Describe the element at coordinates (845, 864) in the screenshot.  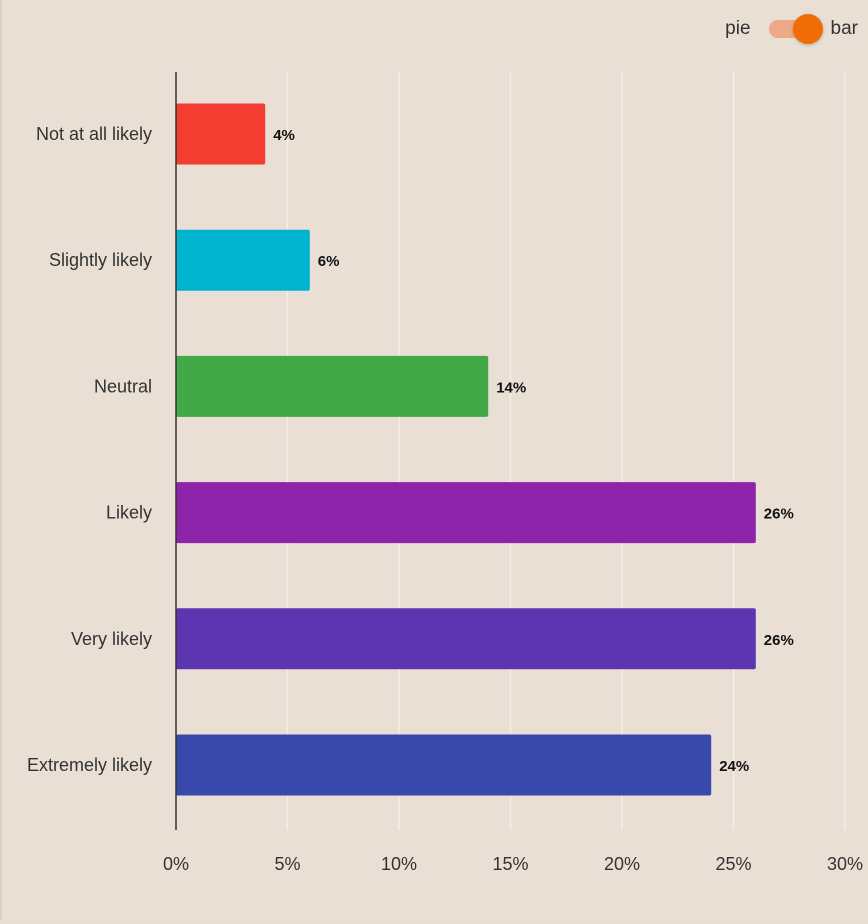
I see `x-tick-label: 30%` at that location.